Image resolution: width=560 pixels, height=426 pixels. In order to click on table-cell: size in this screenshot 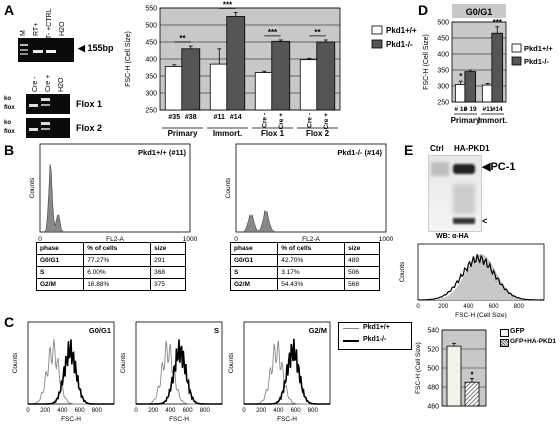, I will do `click(362, 248)`.